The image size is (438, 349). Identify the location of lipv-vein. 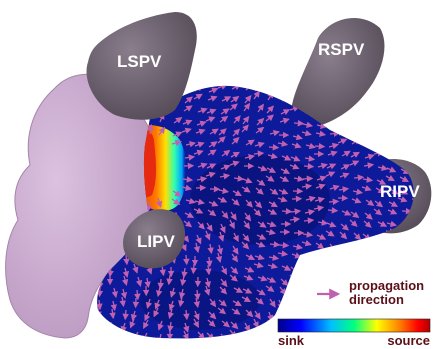
(154, 239).